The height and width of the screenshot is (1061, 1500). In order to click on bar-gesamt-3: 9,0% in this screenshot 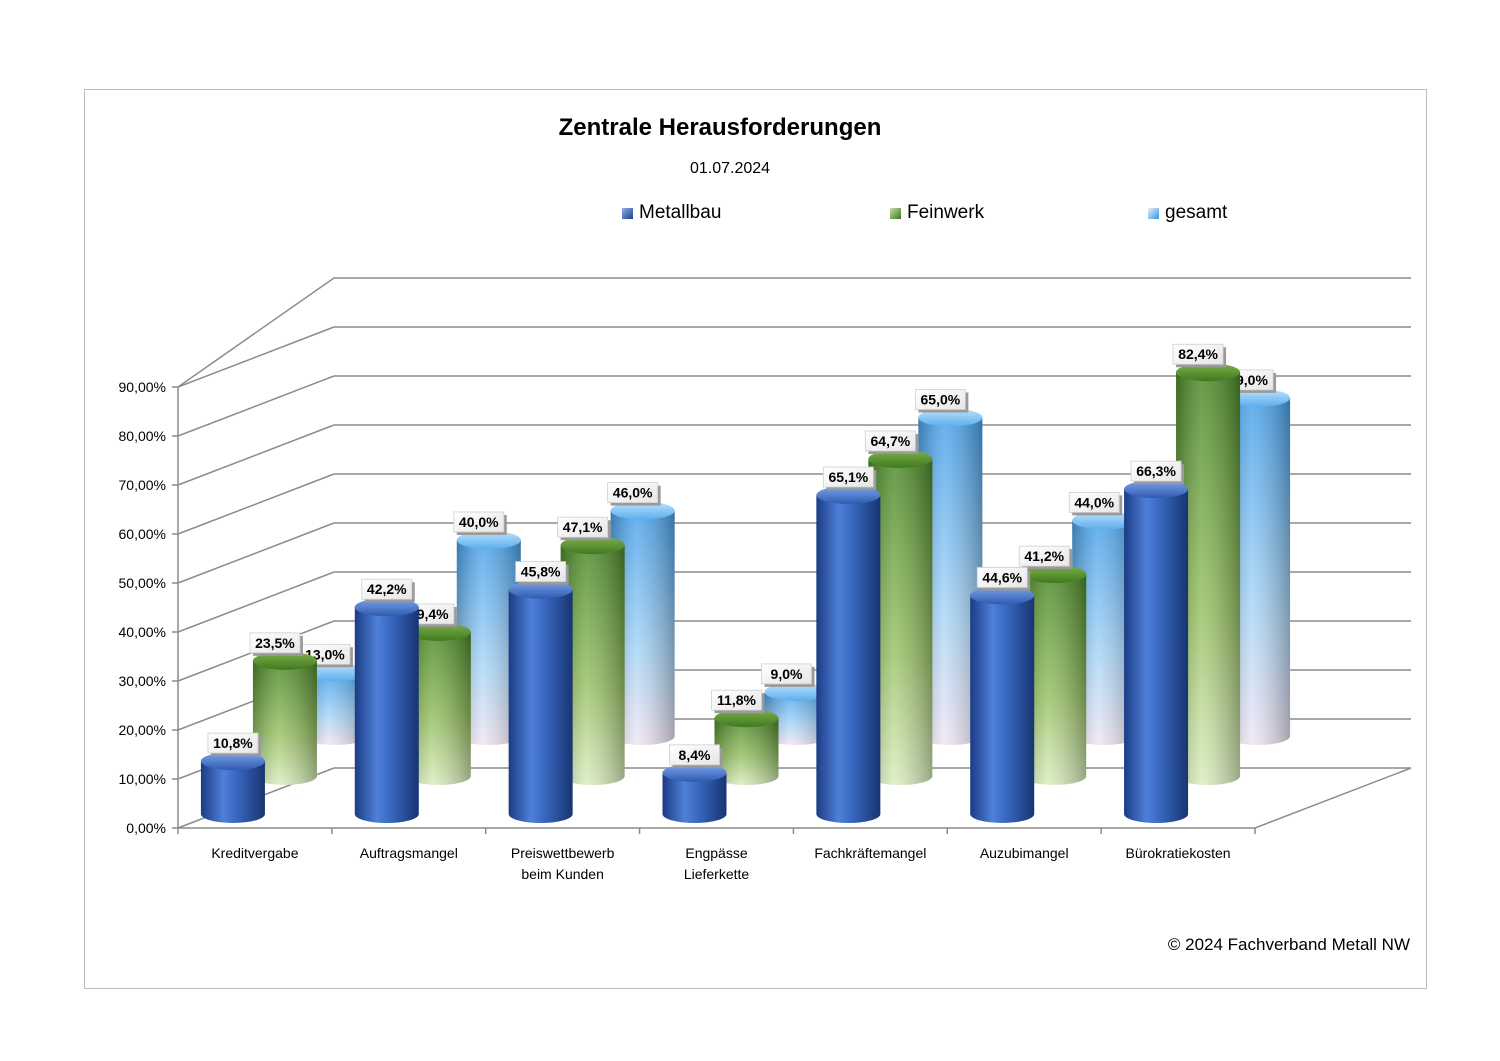, I will do `click(795, 704)`.